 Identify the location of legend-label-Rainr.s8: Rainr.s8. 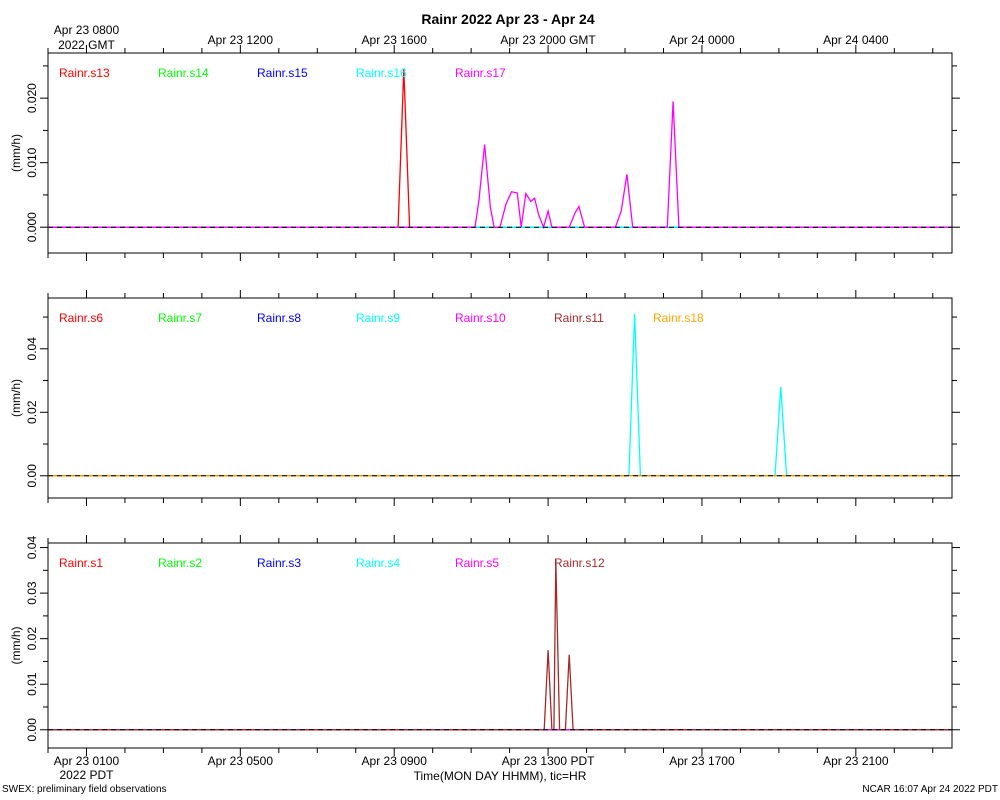
(279, 318).